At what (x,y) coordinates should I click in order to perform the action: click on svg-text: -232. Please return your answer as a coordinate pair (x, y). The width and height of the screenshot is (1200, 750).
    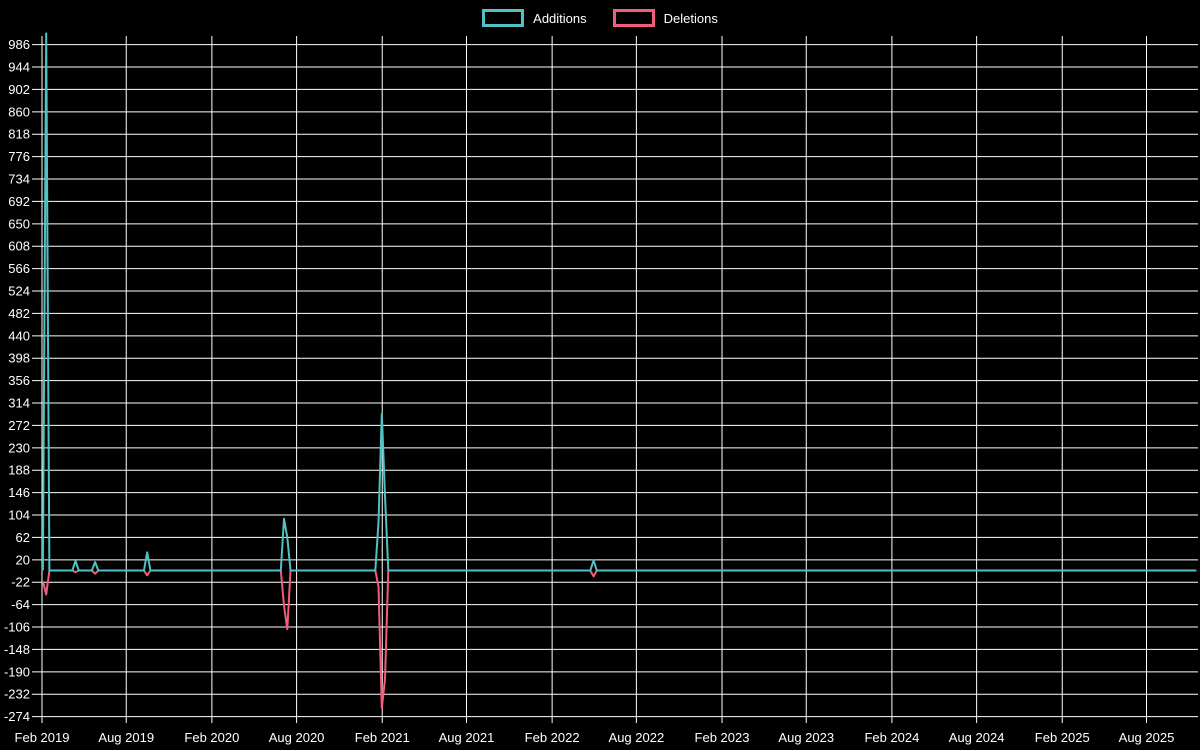
    Looking at the image, I should click on (17, 694).